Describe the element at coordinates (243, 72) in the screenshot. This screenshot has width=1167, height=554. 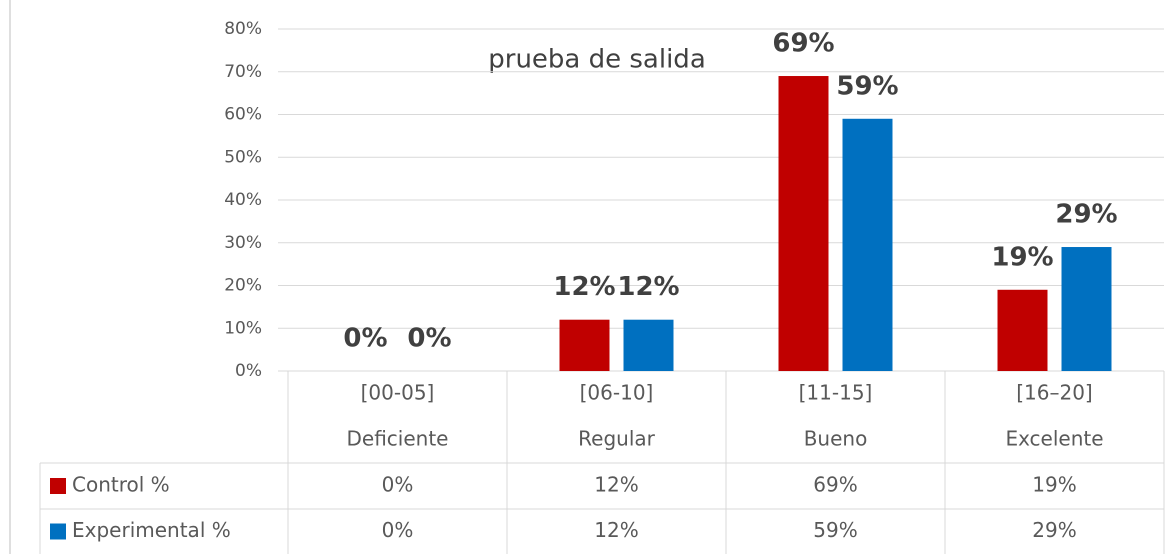
I see `y-tick-label: 70%` at that location.